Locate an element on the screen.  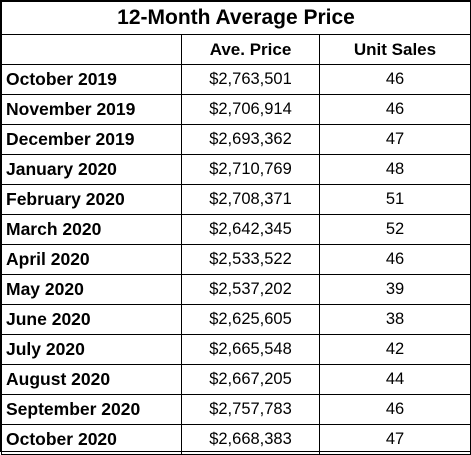
month-cell: March 2020 is located at coordinates (91, 229).